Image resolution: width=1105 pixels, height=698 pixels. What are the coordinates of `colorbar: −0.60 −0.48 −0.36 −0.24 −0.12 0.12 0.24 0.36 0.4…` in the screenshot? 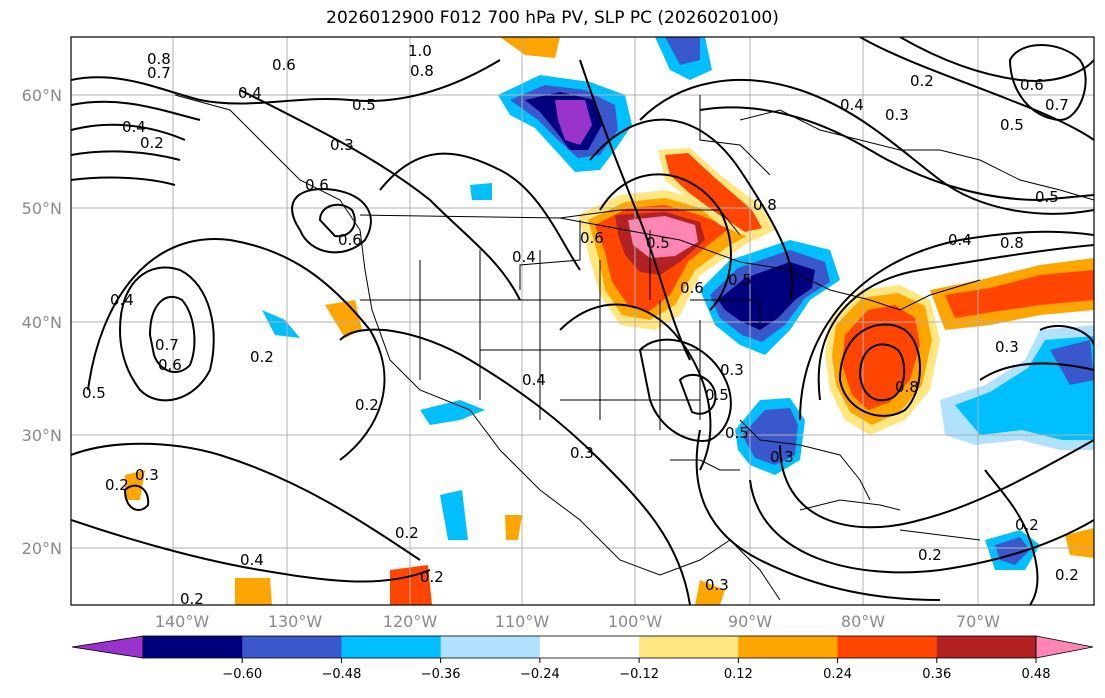 It's located at (582, 658).